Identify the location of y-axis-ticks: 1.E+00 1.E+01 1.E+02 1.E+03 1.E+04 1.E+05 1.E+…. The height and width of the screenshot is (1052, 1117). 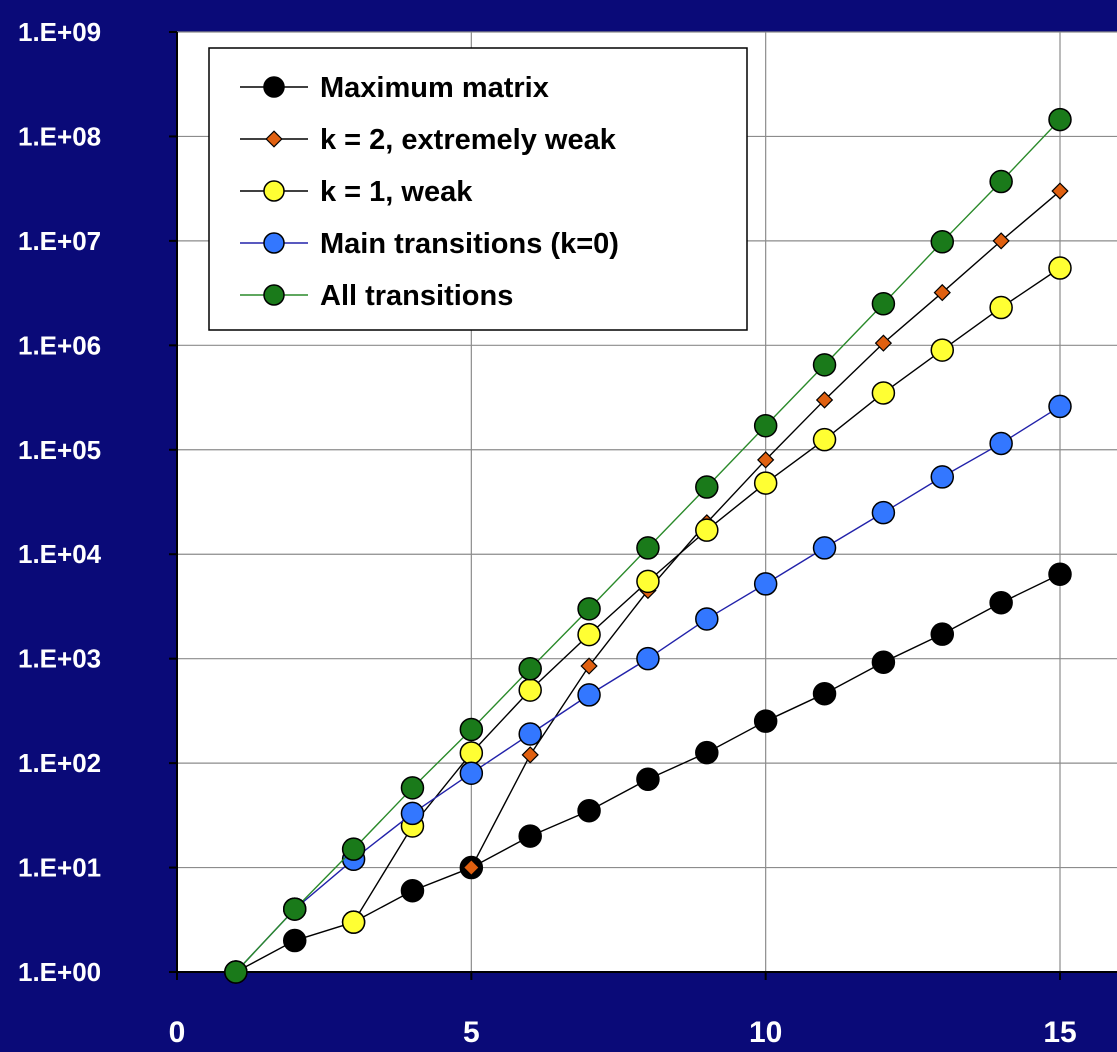
(97, 502).